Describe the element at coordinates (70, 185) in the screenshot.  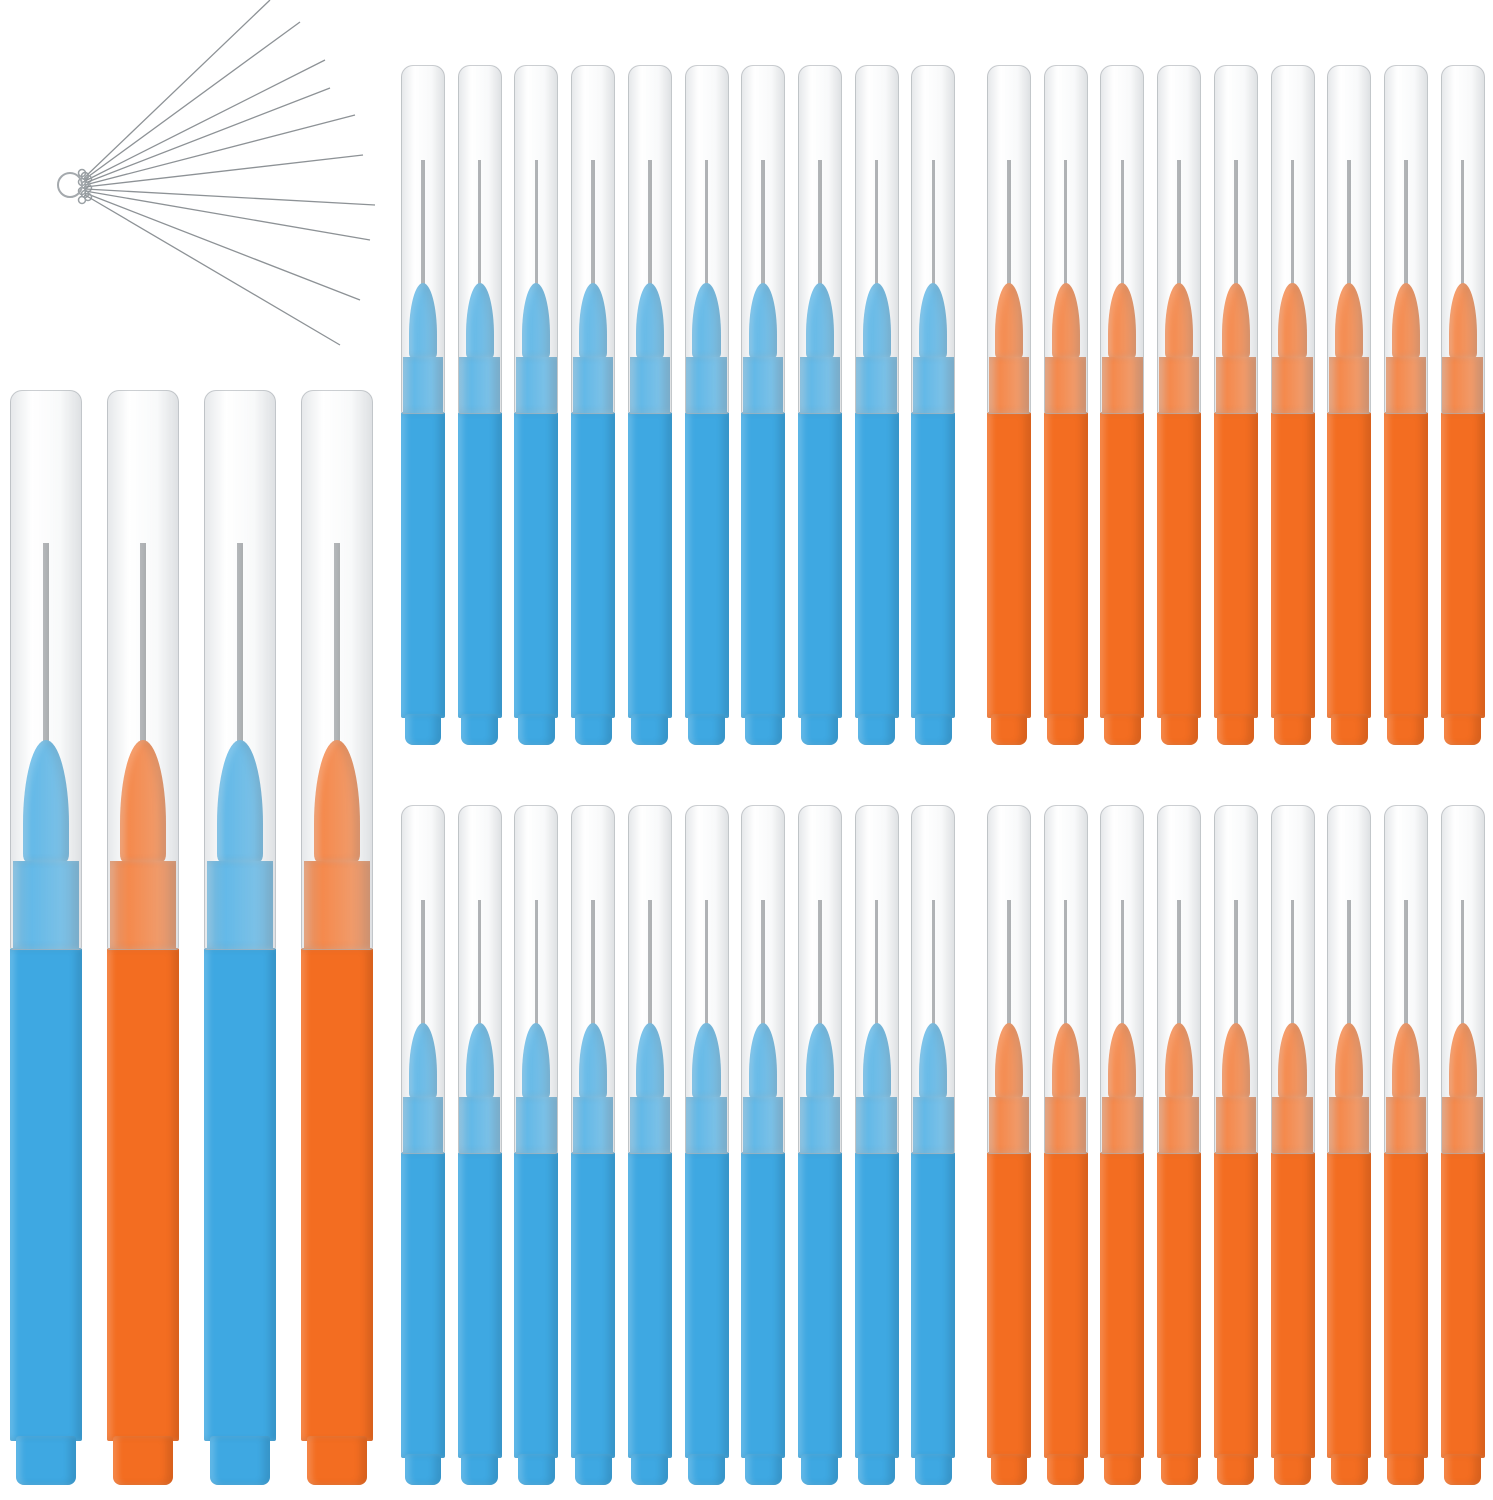
I see `key-ring` at that location.